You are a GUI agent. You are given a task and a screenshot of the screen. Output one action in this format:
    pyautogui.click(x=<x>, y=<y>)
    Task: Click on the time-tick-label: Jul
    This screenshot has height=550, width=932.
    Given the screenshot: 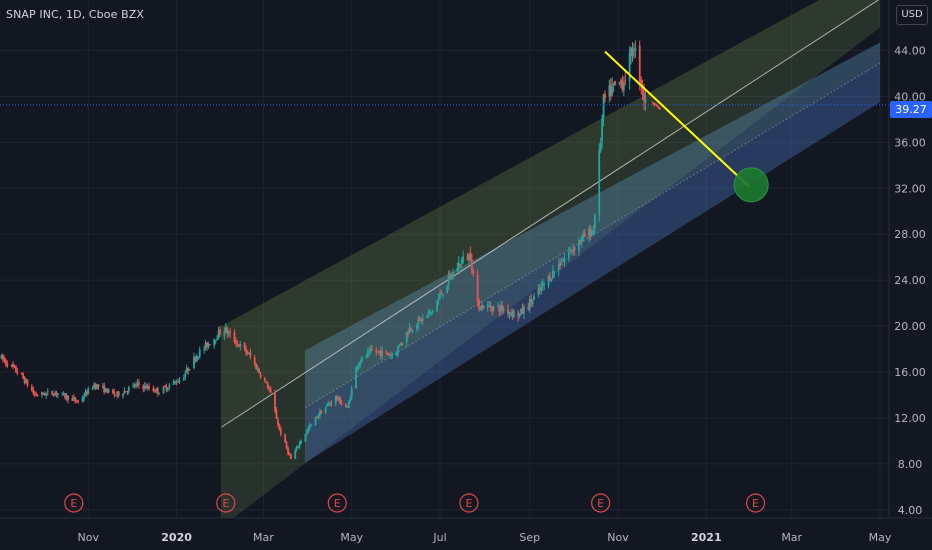 What is the action you would take?
    pyautogui.click(x=439, y=537)
    